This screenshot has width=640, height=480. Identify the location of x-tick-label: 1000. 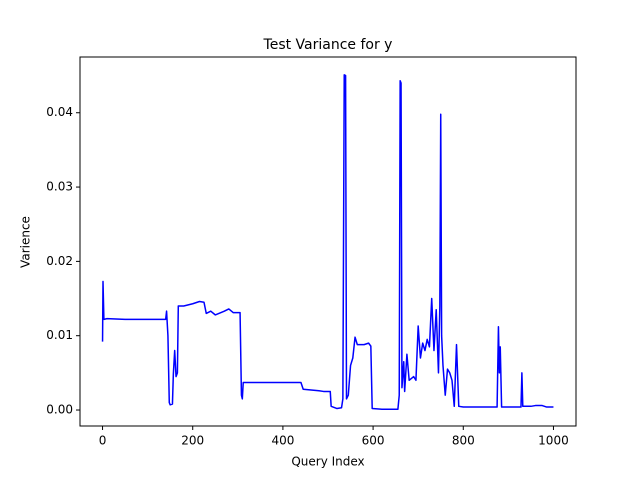
(553, 441).